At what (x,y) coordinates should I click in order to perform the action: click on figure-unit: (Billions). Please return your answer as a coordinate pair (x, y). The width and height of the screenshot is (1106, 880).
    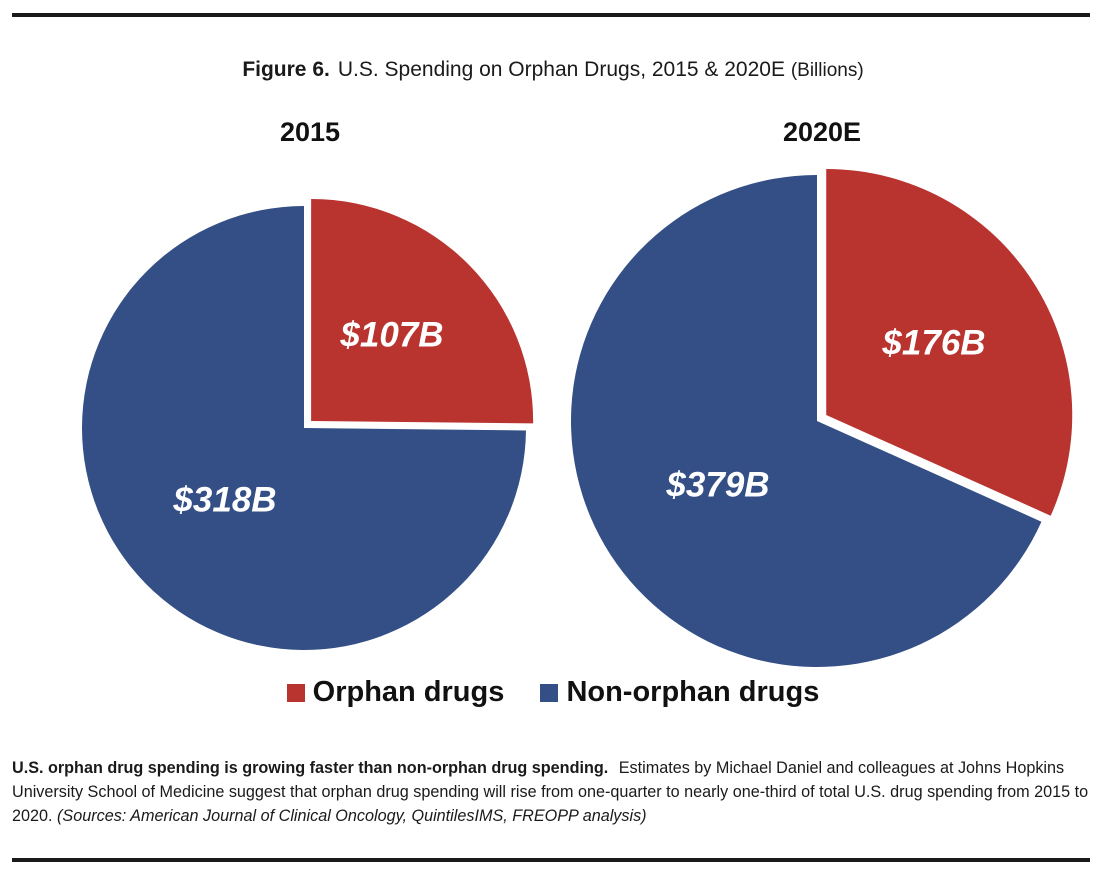
    Looking at the image, I should click on (827, 70).